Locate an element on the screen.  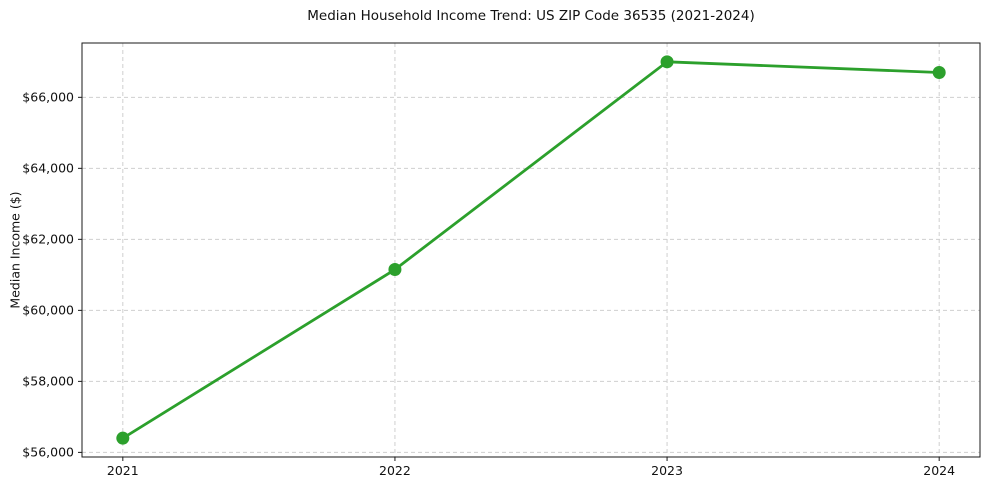
y-tick-label: $56,000 is located at coordinates (48, 452).